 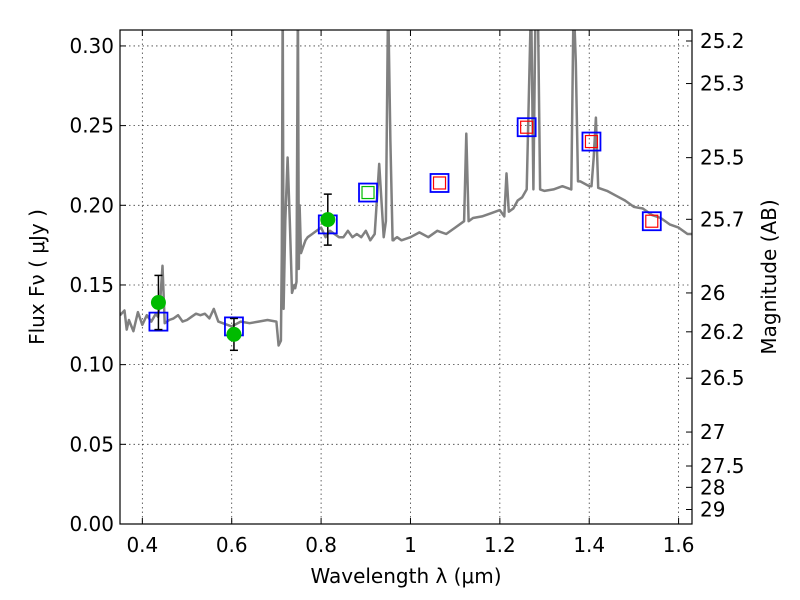 I want to click on x-tick-label: 1.6, so click(x=679, y=545).